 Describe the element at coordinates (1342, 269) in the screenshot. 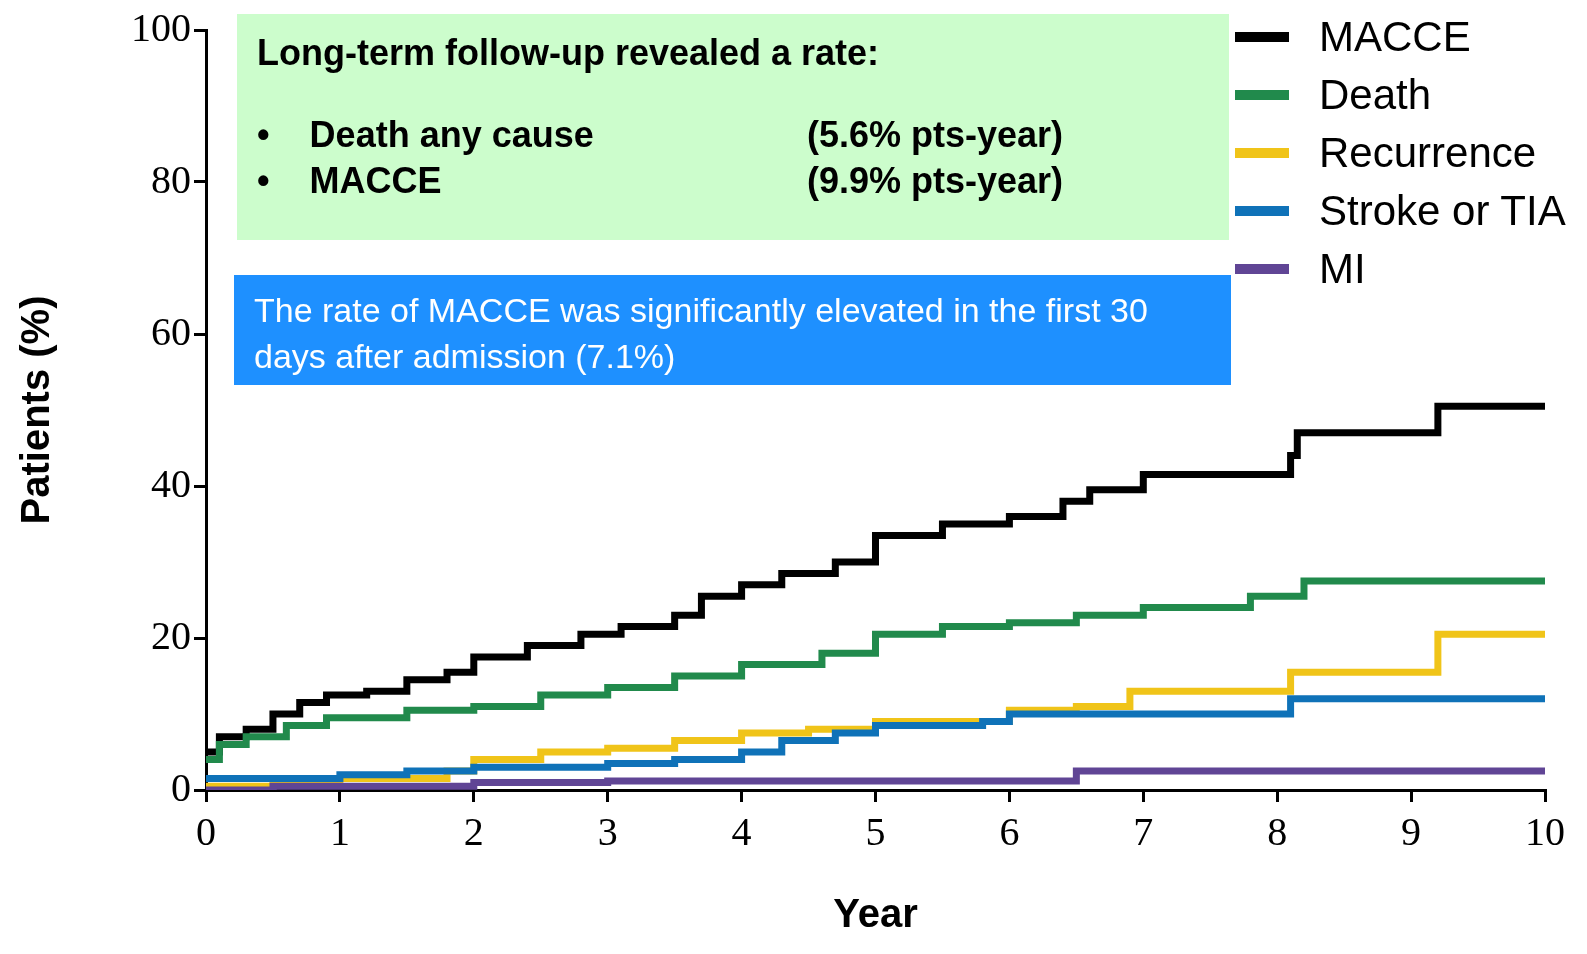

I see `legend-label: MI` at that location.